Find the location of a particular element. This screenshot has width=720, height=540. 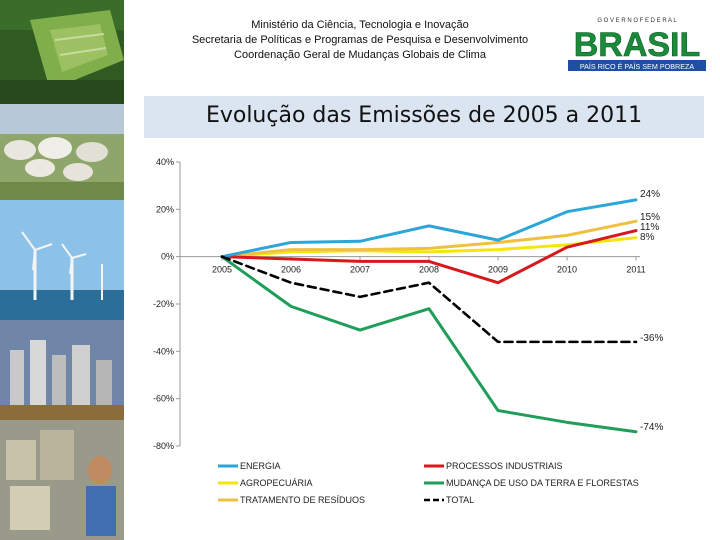

chart-title-box: Evolução das Emissões de 2005 a 2011 is located at coordinates (424, 117).